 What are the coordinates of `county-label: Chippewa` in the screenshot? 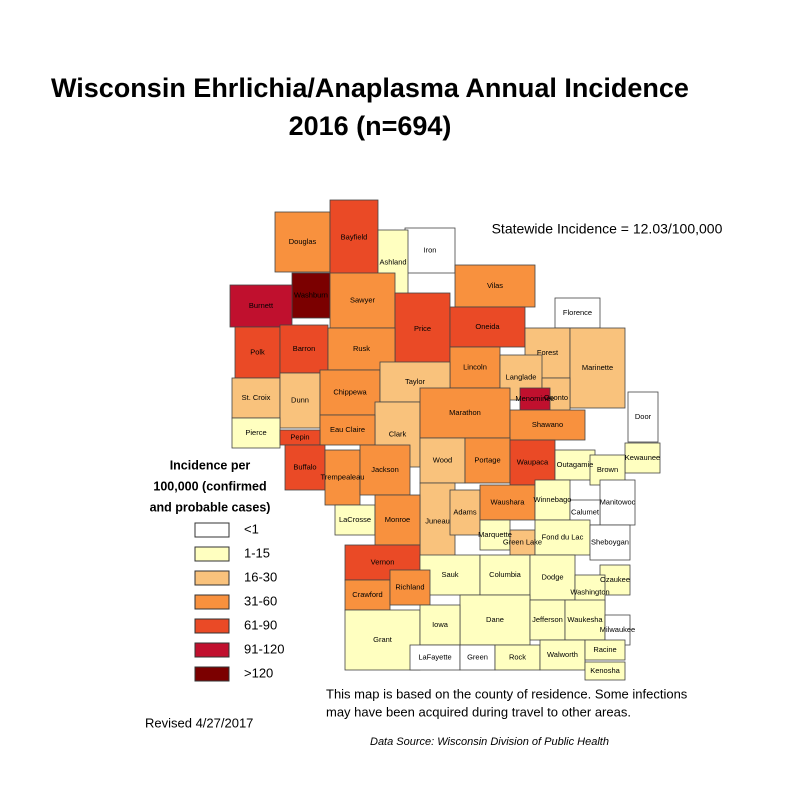 It's located at (350, 391).